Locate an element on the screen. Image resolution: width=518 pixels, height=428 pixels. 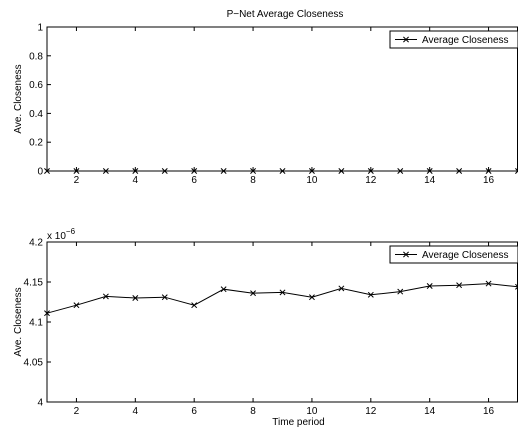
axis-multiplier-exponent: −6 is located at coordinates (71, 231).